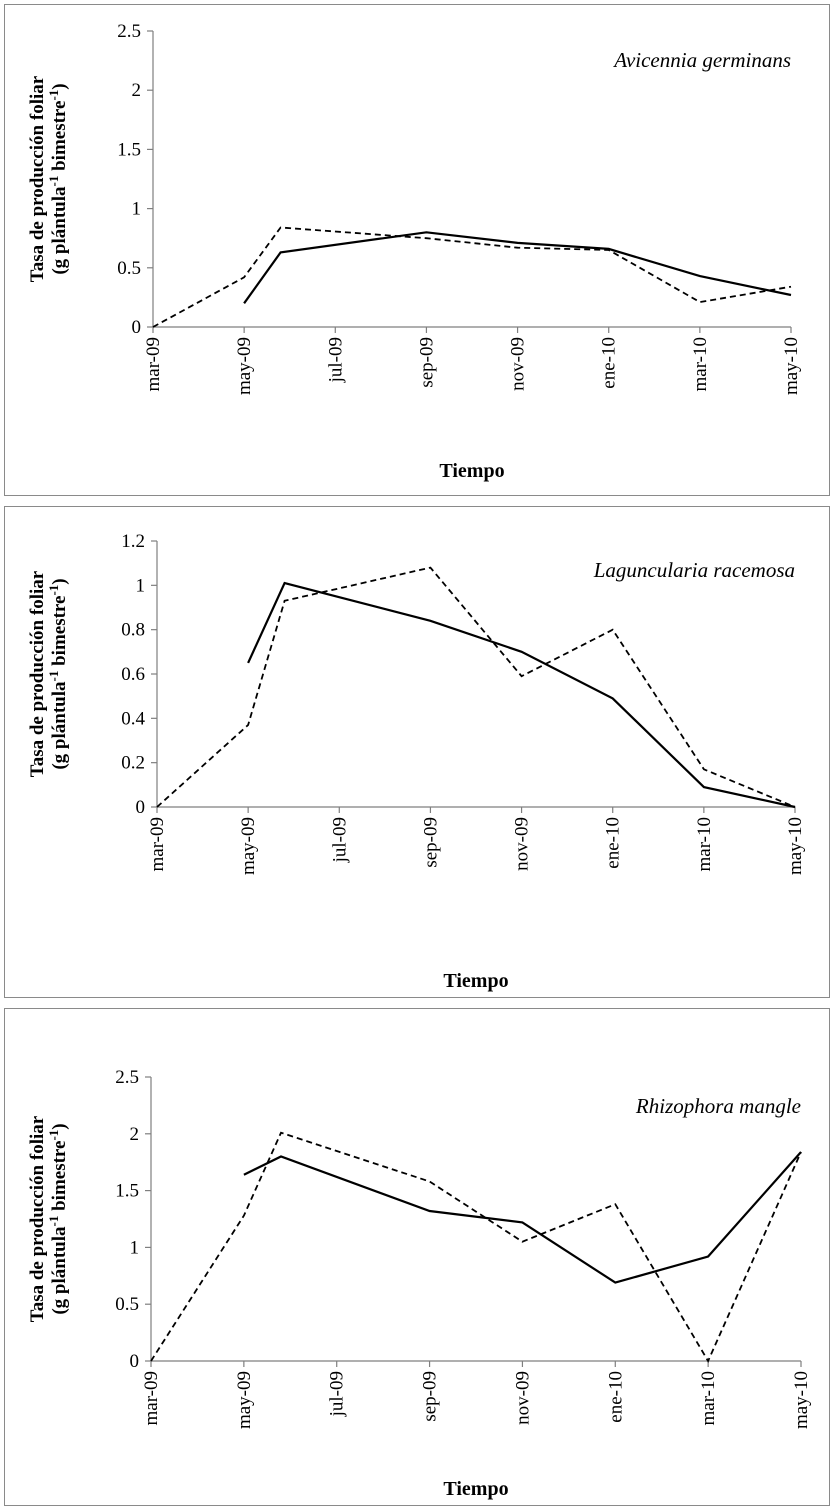 This screenshot has width=835, height=1509. What do you see at coordinates (694, 570) in the screenshot?
I see `species-label: Laguncularia racemosa` at bounding box center [694, 570].